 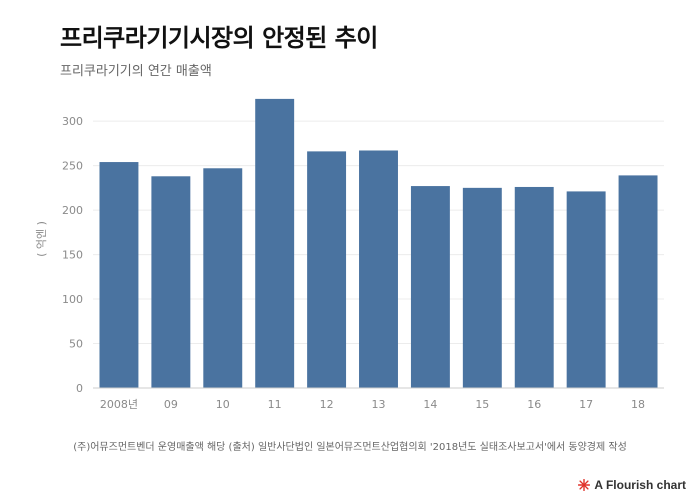 I want to click on y-tick-label: 100, so click(x=72, y=299).